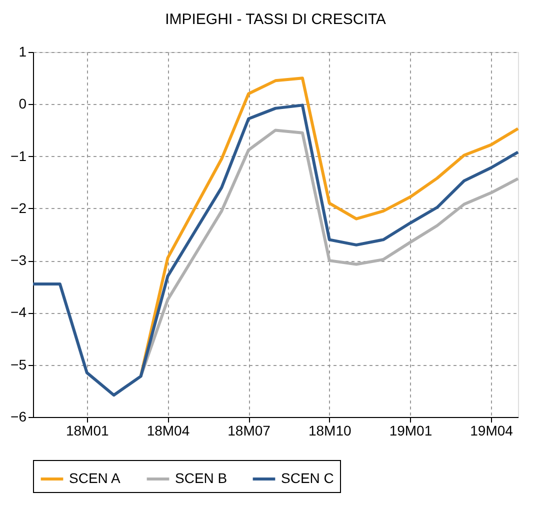 The image size is (558, 507). I want to click on y-tick-label: −2, so click(18, 208).